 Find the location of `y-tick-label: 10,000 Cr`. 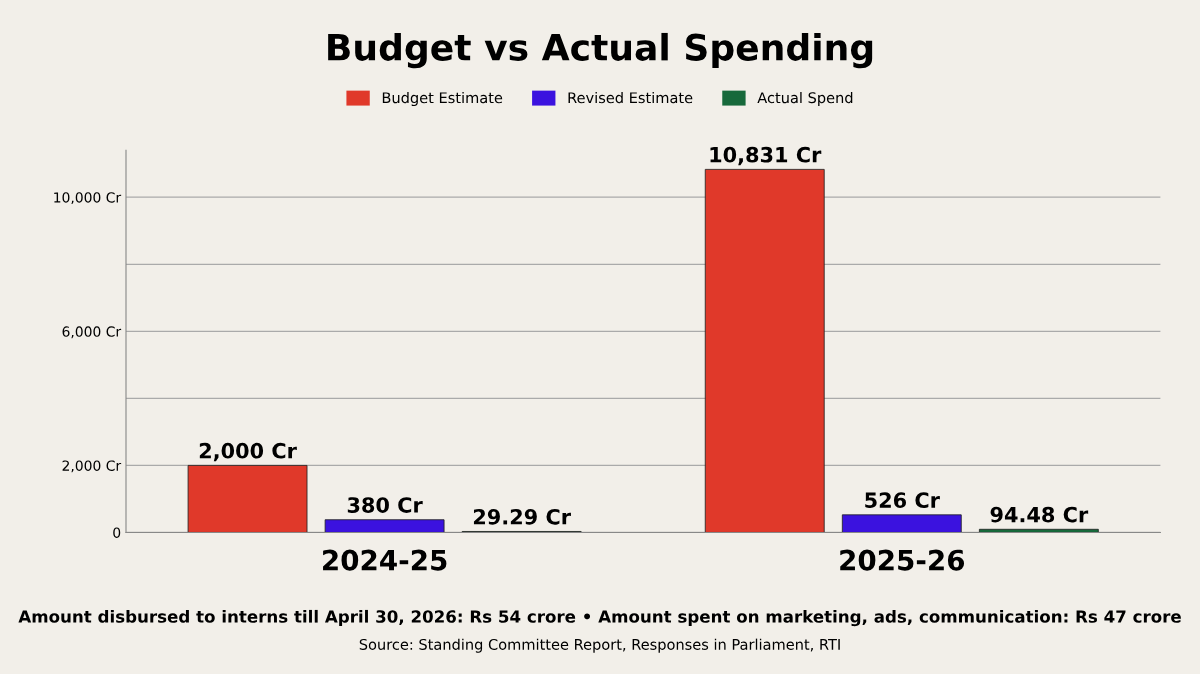

y-tick-label: 10,000 Cr is located at coordinates (88, 198).